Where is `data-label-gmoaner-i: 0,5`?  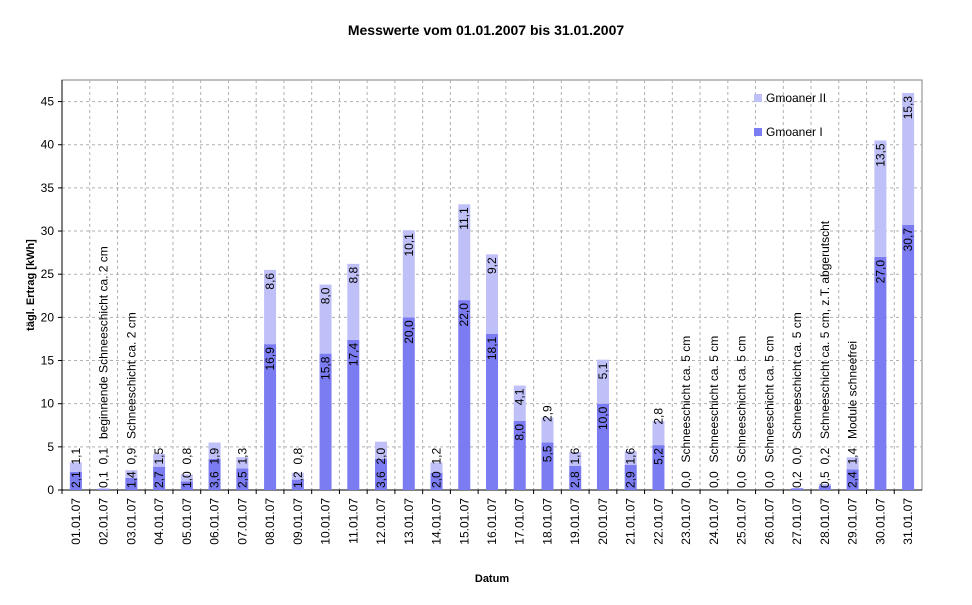
data-label-gmoaner-i: 0,5 is located at coordinates (825, 479).